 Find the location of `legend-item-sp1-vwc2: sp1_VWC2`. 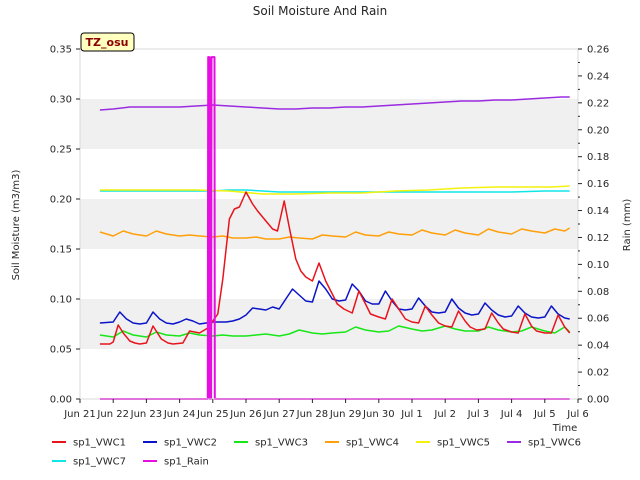

legend-item-sp1-vwc2: sp1_VWC2 is located at coordinates (180, 443).